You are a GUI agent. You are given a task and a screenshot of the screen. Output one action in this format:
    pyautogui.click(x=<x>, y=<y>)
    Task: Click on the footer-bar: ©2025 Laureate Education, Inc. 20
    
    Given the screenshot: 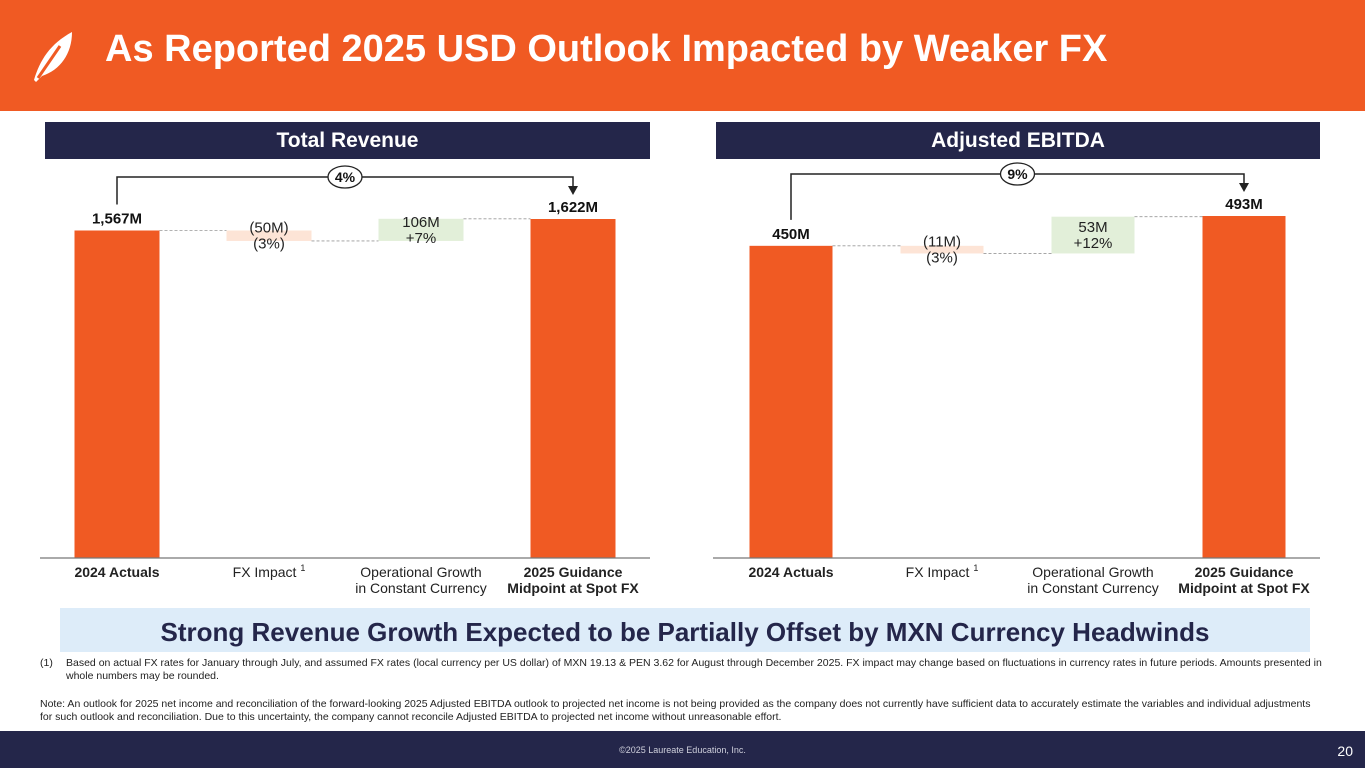 What is the action you would take?
    pyautogui.click(x=682, y=749)
    